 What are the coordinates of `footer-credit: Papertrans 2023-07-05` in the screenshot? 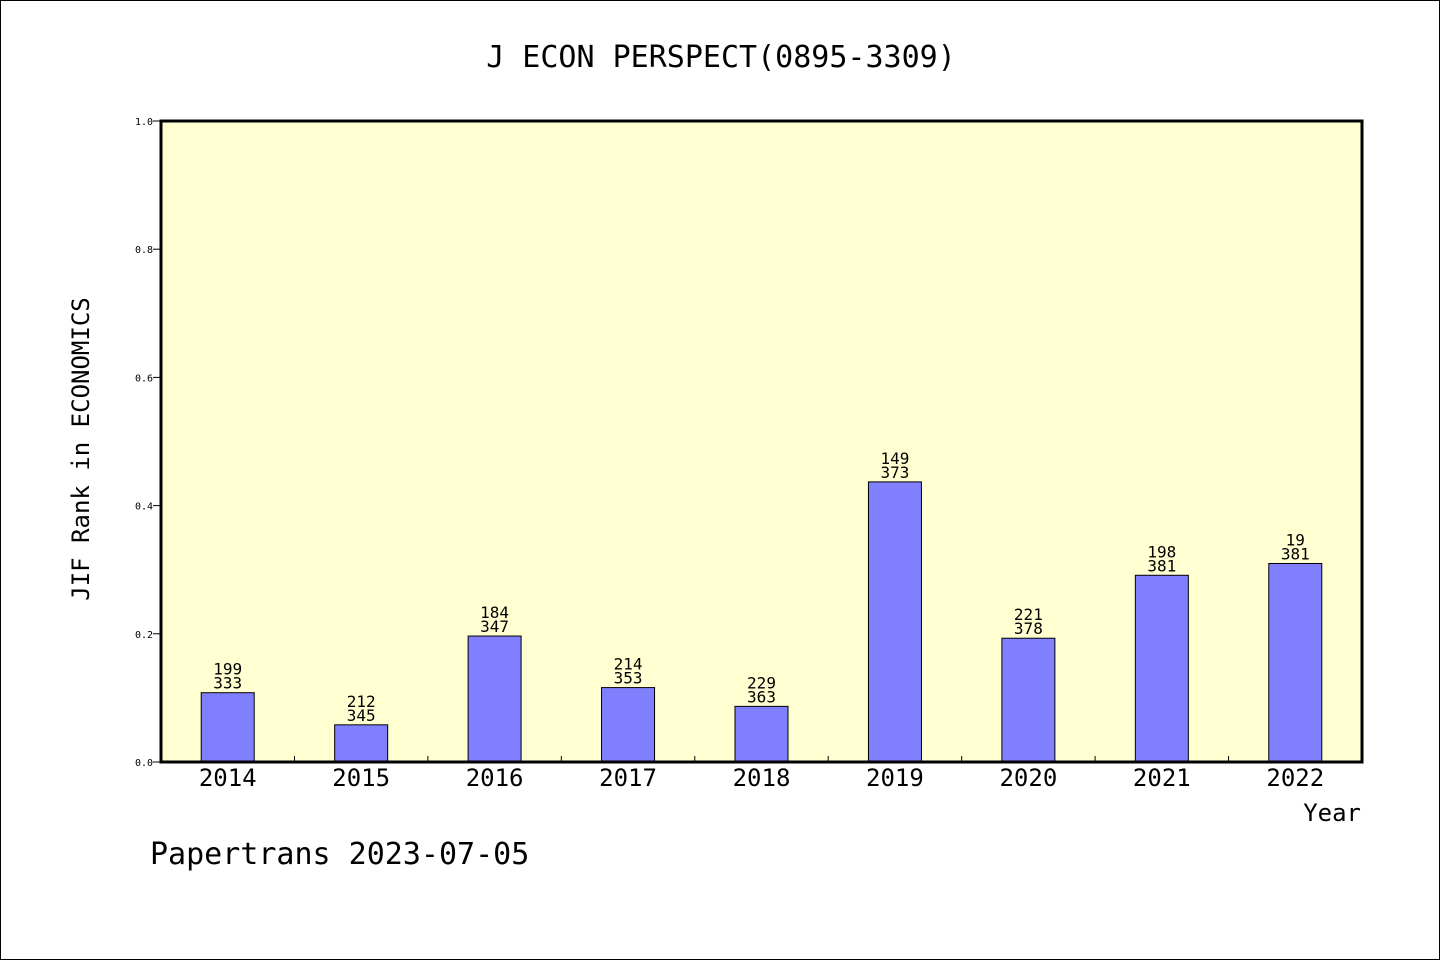 It's located at (339, 854).